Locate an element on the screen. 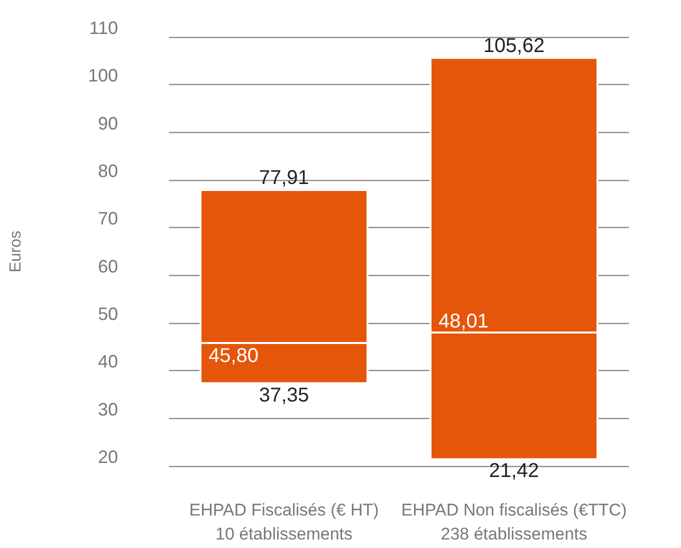  y-tick-label: 110 is located at coordinates (103, 28).